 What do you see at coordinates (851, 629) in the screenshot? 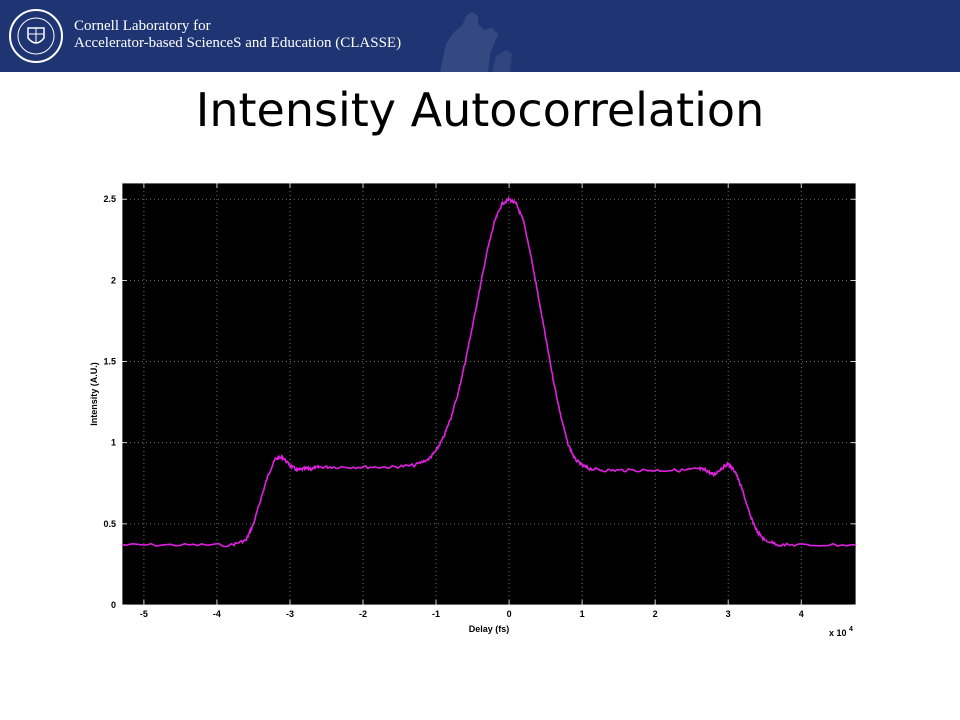
I see `x-multiplier-exponent: 4` at bounding box center [851, 629].